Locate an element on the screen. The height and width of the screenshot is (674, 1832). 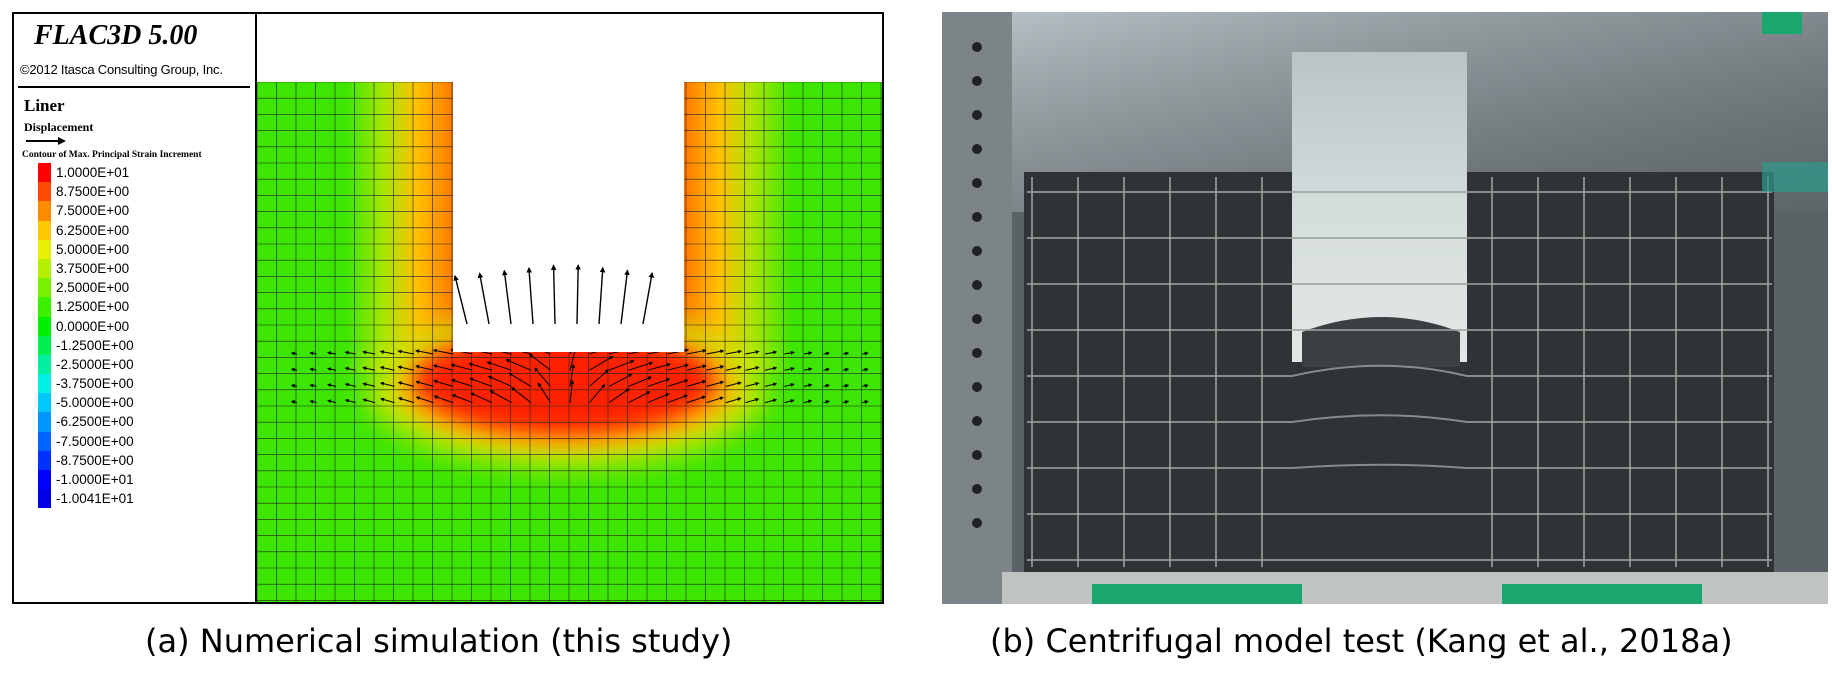
legend-value: 0.0000E+00 is located at coordinates (93, 326).